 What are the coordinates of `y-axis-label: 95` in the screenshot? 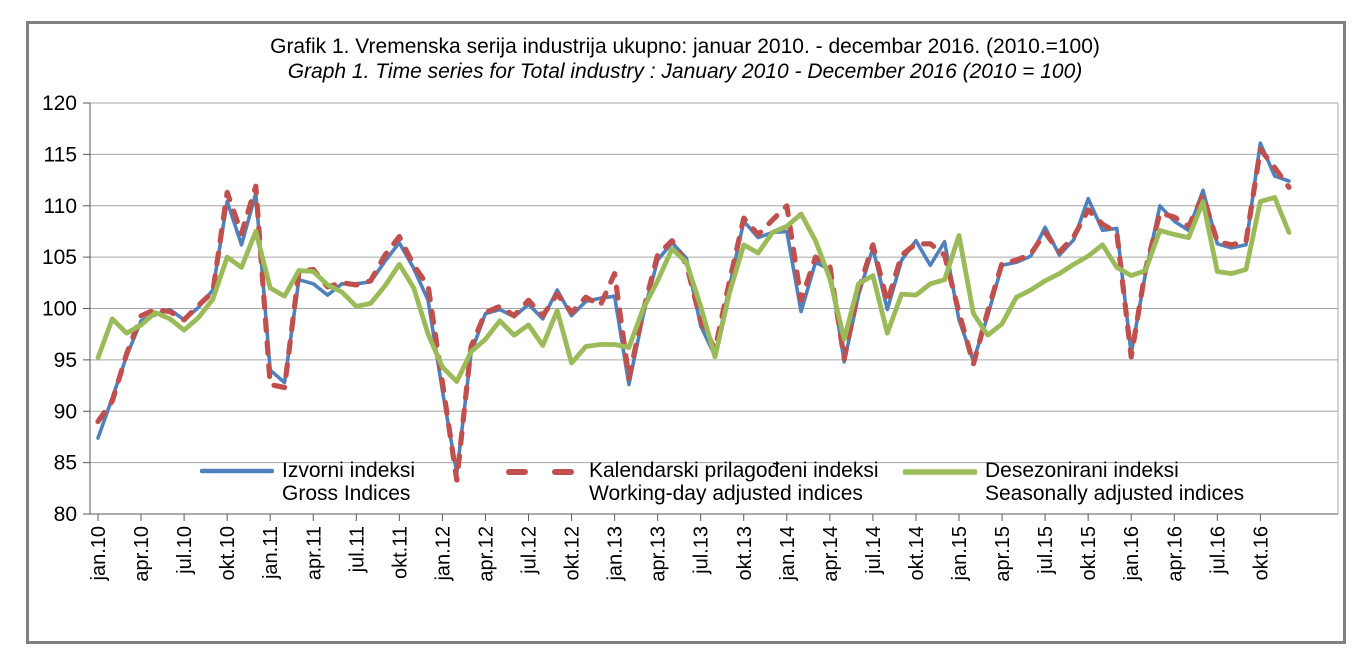 It's located at (65, 360).